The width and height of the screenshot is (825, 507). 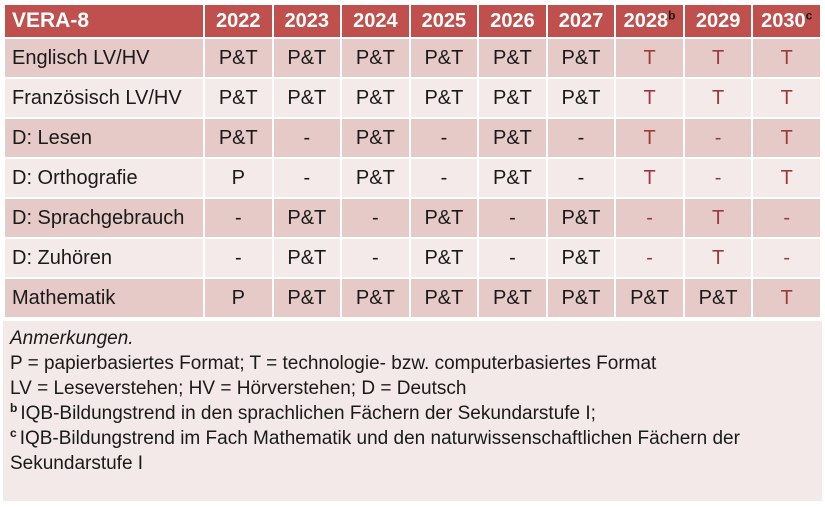 I want to click on row-label-cell: Englisch LV/HV, so click(x=104, y=58).